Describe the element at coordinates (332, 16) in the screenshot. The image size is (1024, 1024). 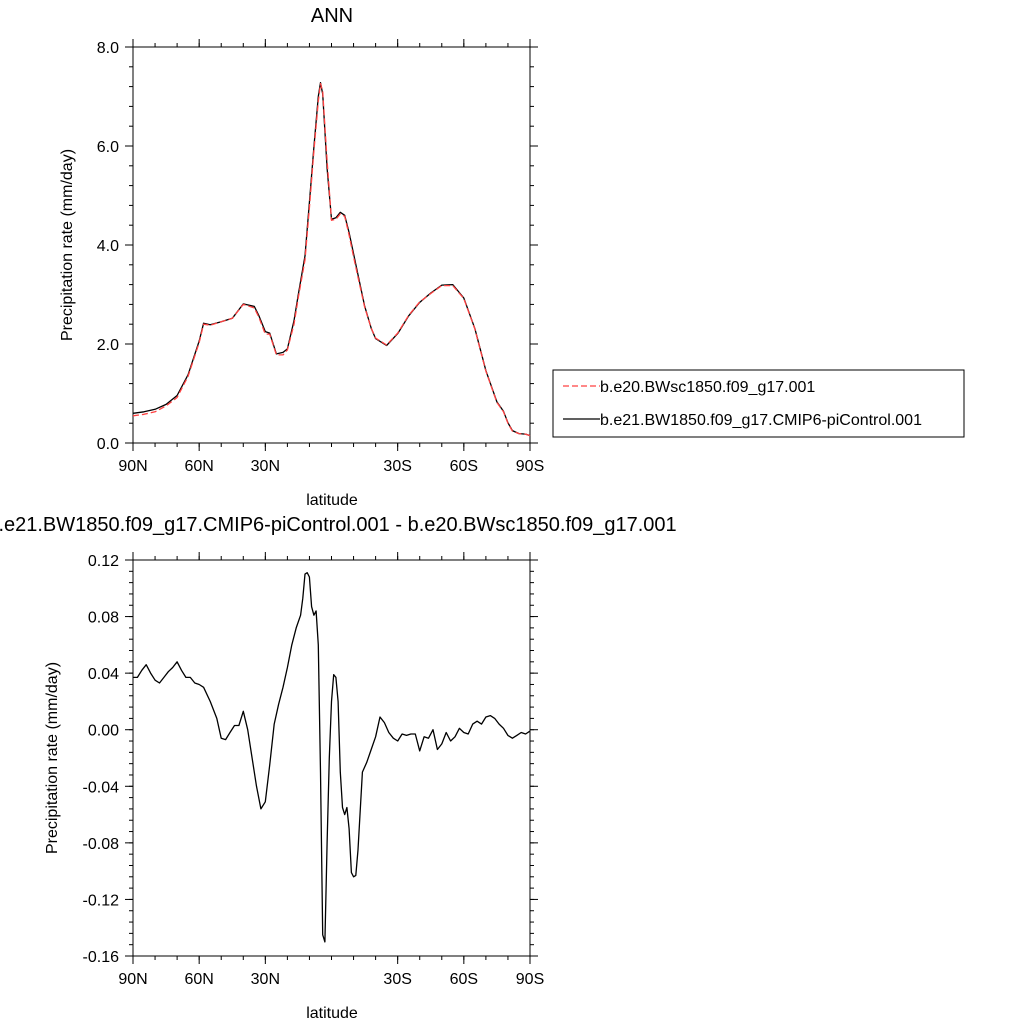
I see `chart-title: ANN` at that location.